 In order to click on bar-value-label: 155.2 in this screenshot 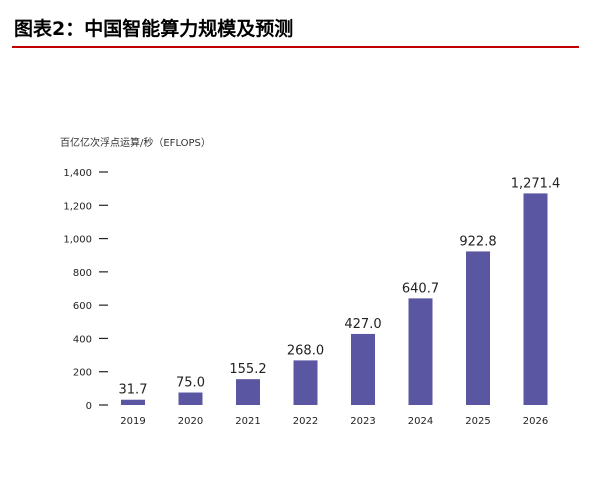, I will do `click(247, 369)`.